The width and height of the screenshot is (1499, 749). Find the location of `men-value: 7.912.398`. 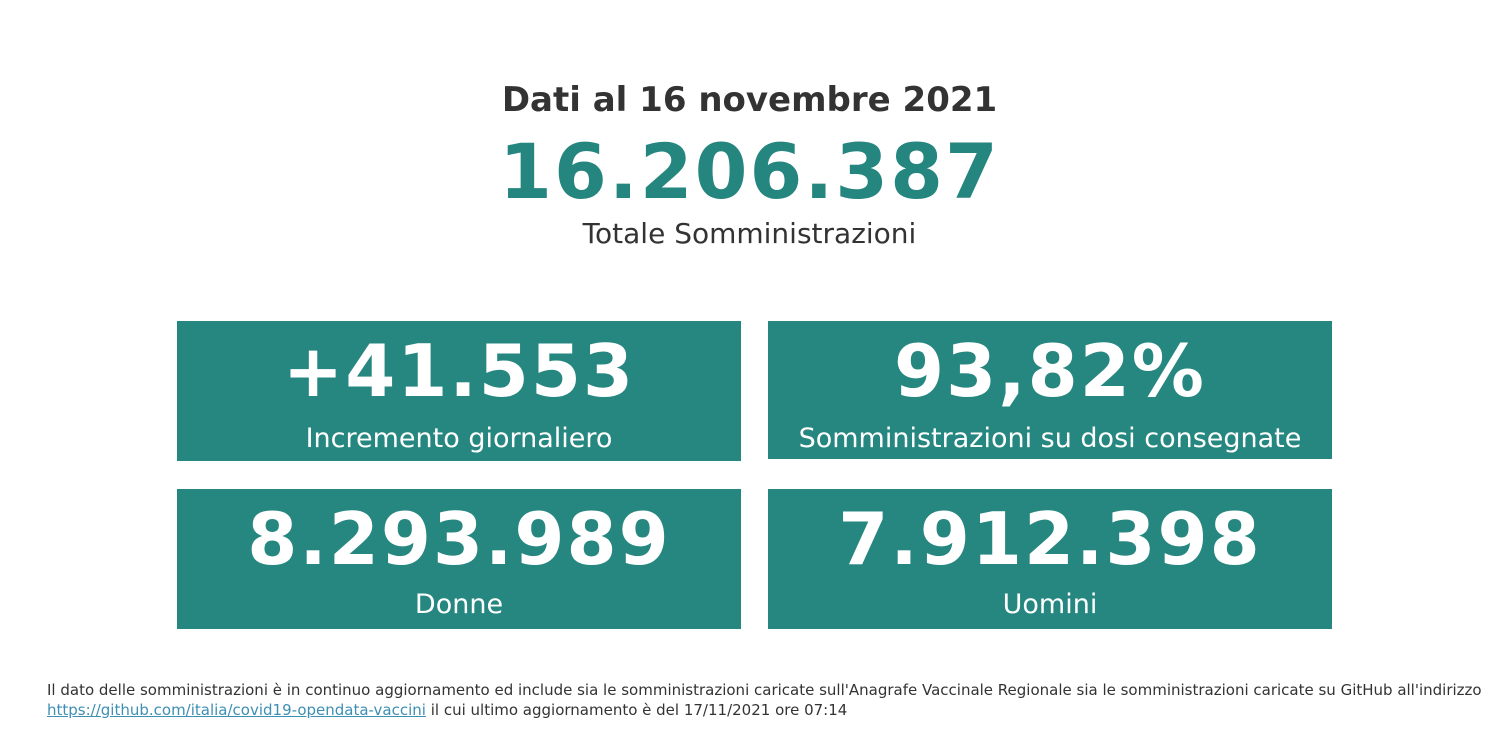

men-value: 7.912.398 is located at coordinates (1050, 539).